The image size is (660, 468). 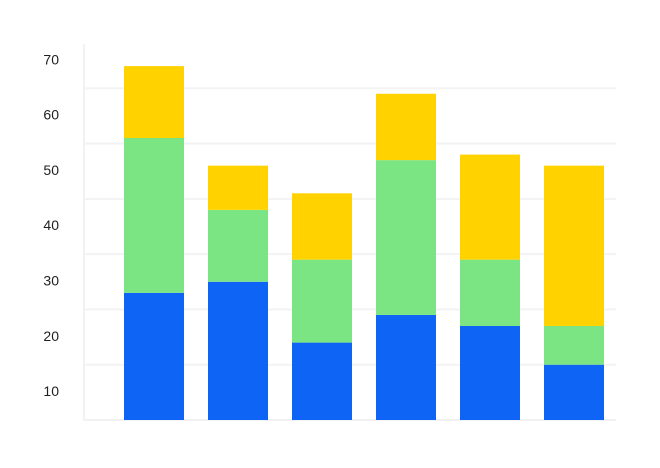 I want to click on y-tick-label: 30, so click(x=51, y=280).